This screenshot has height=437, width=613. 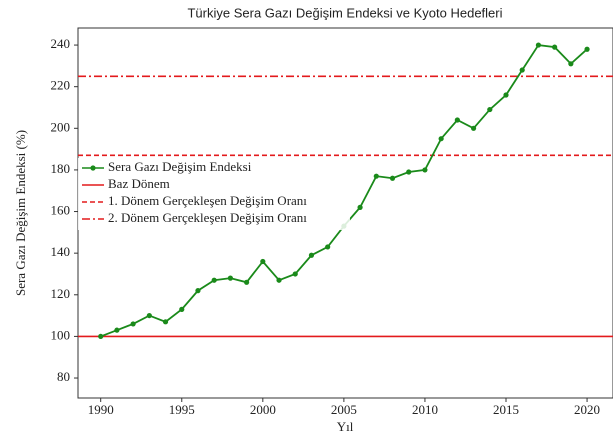 What do you see at coordinates (61, 85) in the screenshot?
I see `y-tick-label: 220` at bounding box center [61, 85].